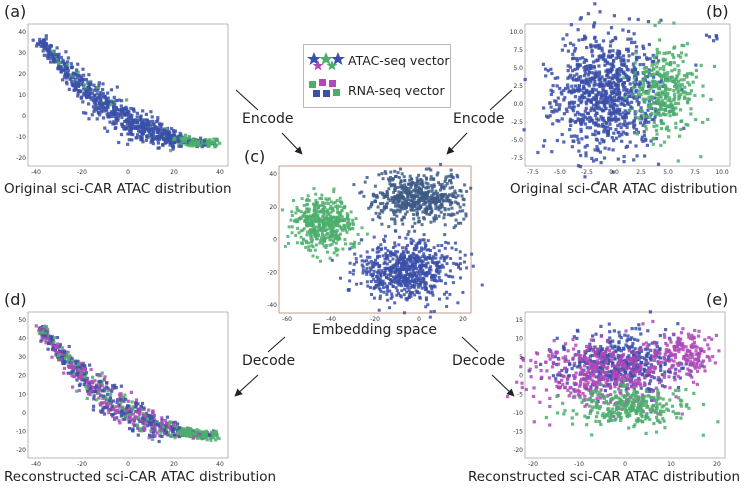 The image size is (748, 488). I want to click on y-tick-label: -20, so click(272, 272).